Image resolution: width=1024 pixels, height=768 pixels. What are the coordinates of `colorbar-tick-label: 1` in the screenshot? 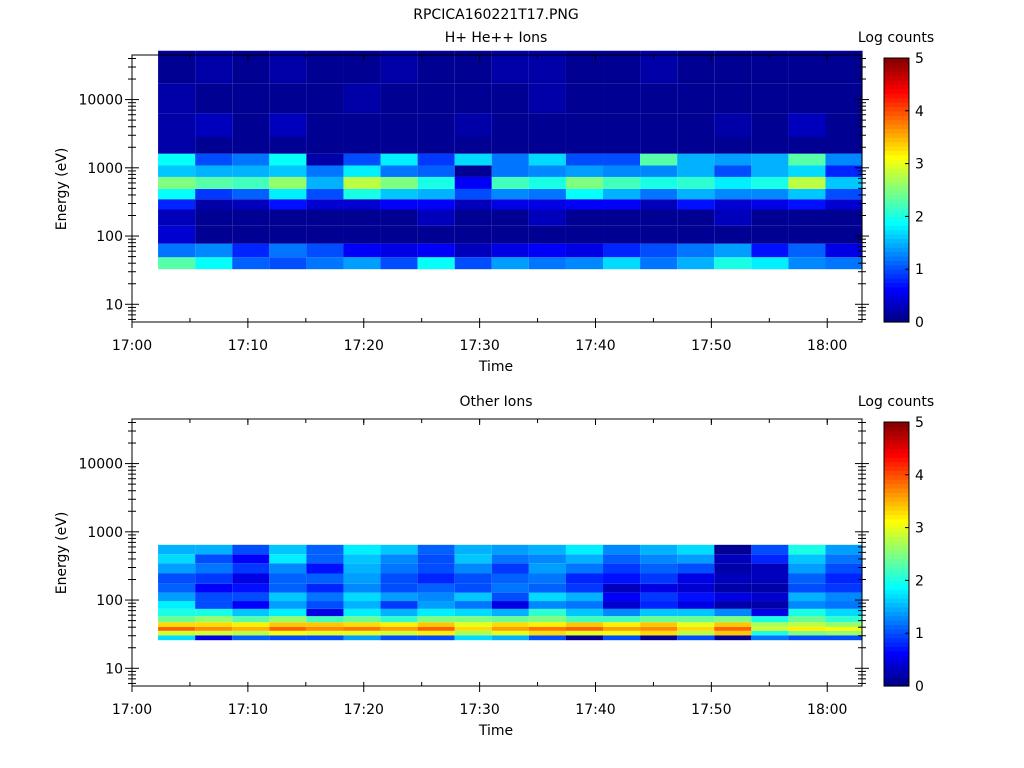 It's located at (919, 270).